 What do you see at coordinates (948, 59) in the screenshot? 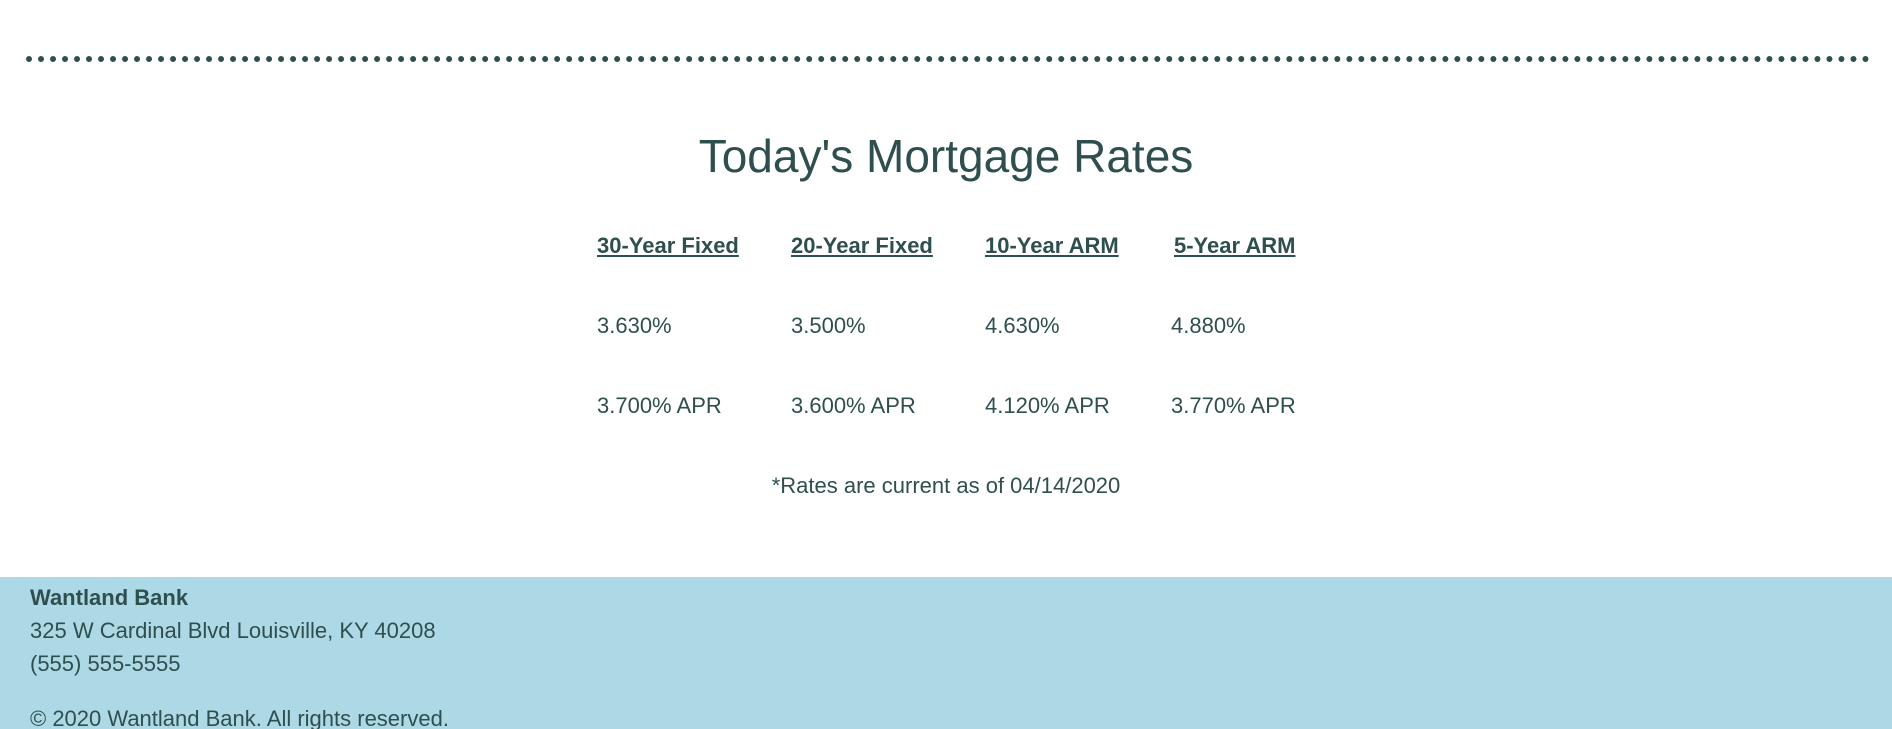
I see `dotted-divider` at bounding box center [948, 59].